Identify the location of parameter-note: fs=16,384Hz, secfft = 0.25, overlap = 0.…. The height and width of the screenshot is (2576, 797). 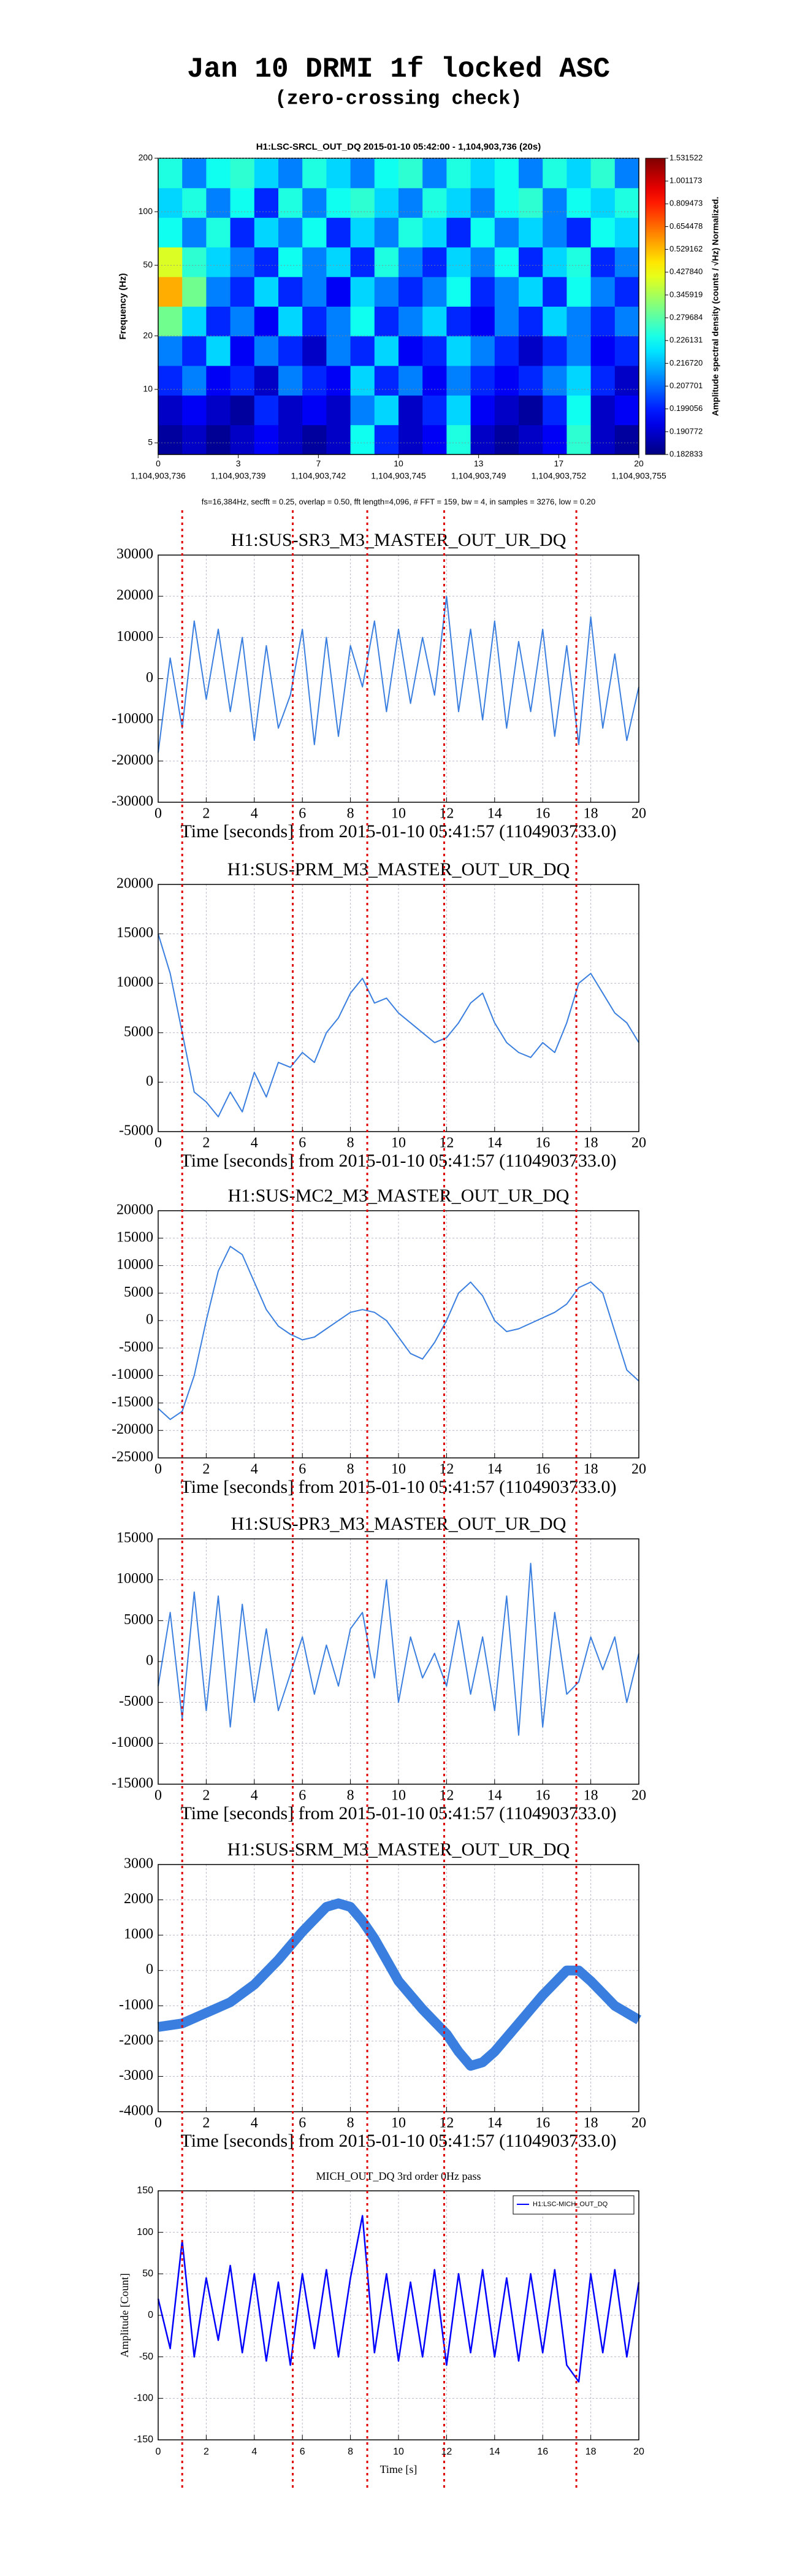
(398, 501).